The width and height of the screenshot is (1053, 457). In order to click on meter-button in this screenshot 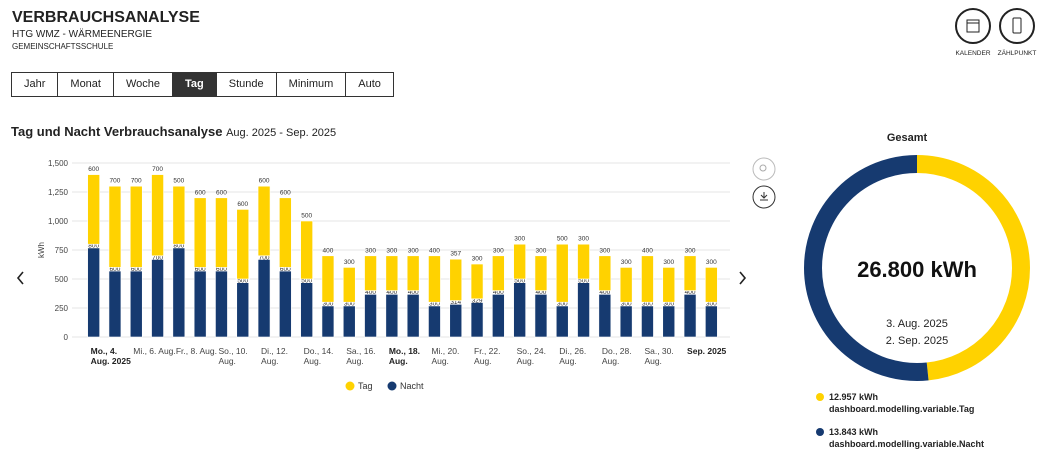, I will do `click(1017, 26)`.